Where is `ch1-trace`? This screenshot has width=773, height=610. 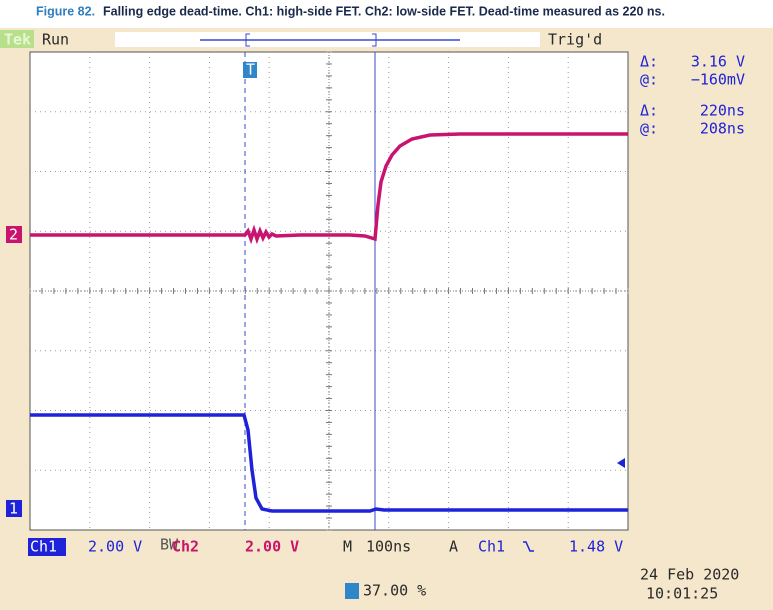 ch1-trace is located at coordinates (329, 463).